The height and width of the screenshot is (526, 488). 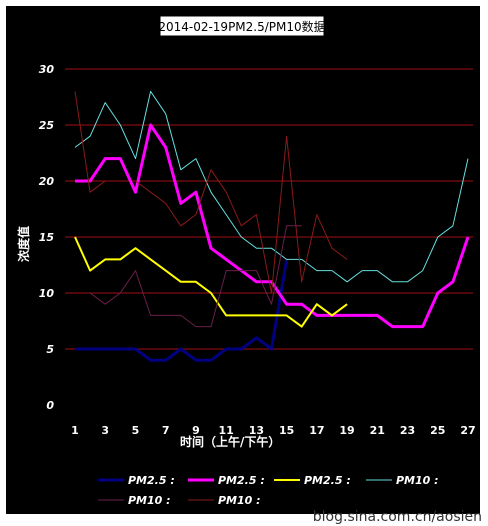 What do you see at coordinates (47, 293) in the screenshot?
I see `y-tick-label: 10` at bounding box center [47, 293].